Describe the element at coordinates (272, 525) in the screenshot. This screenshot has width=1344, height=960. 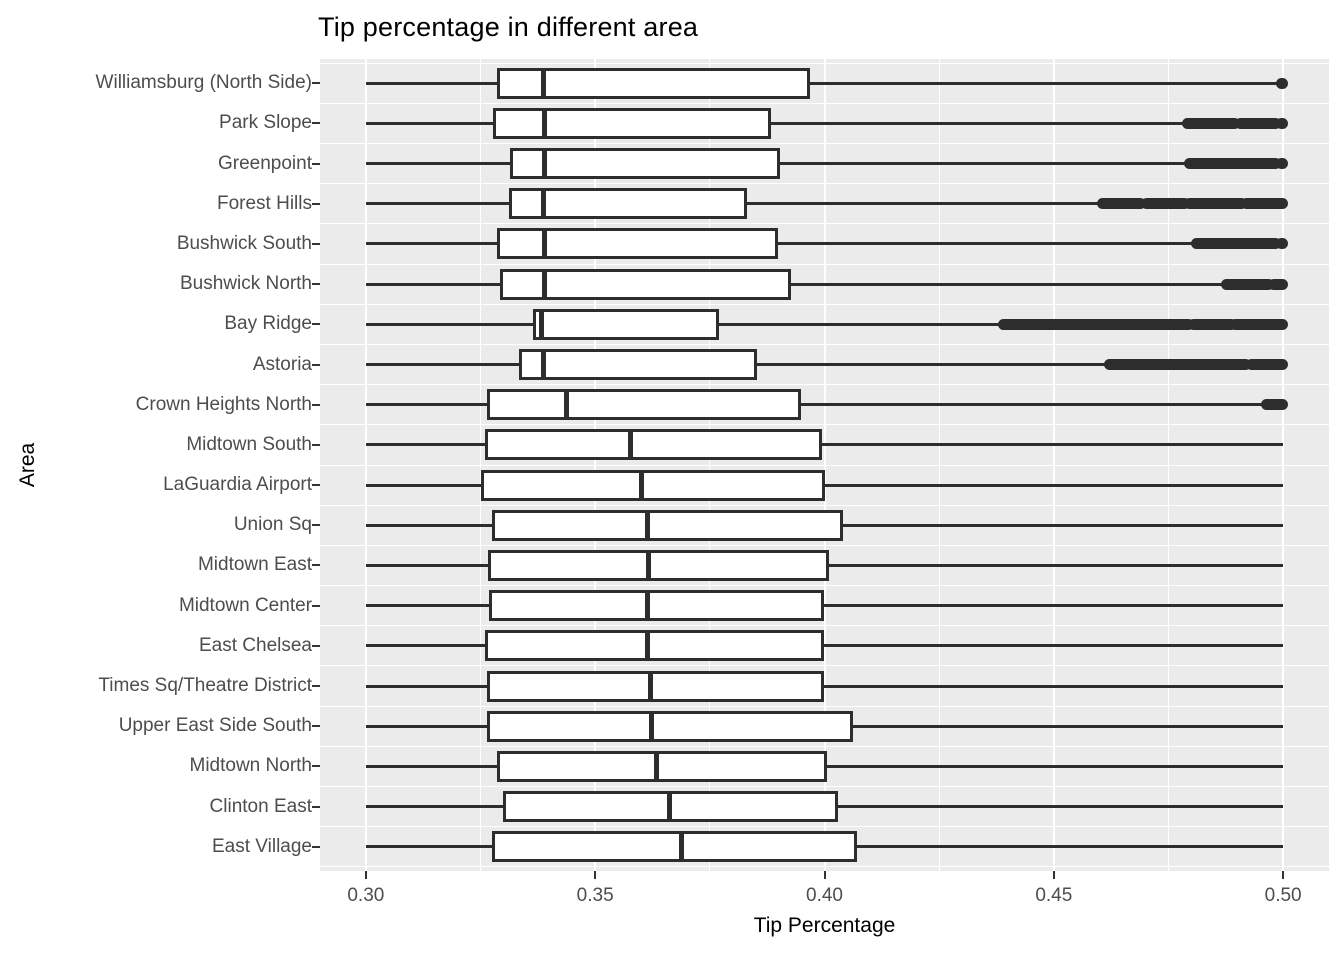
I see `y-axis-tick-label: Union Sq` at that location.